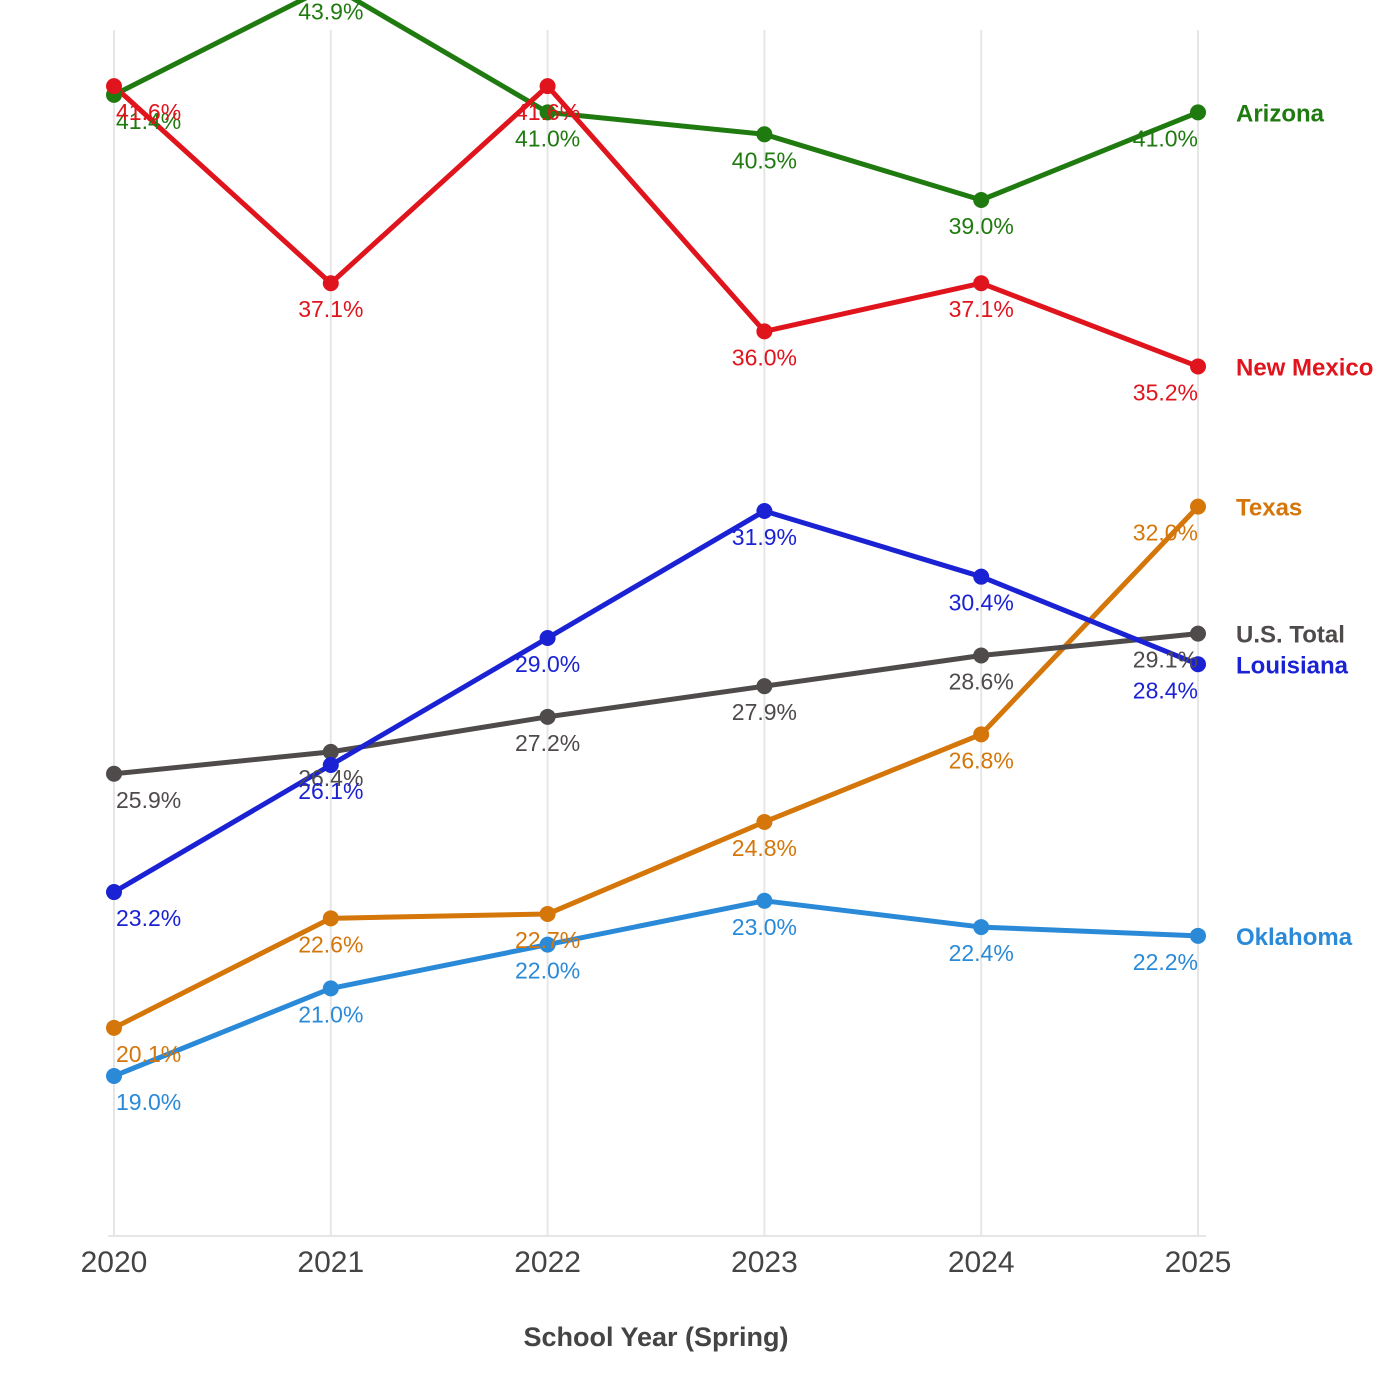  I want to click on label-u-s-total-2024: 28.6%, so click(981, 682).